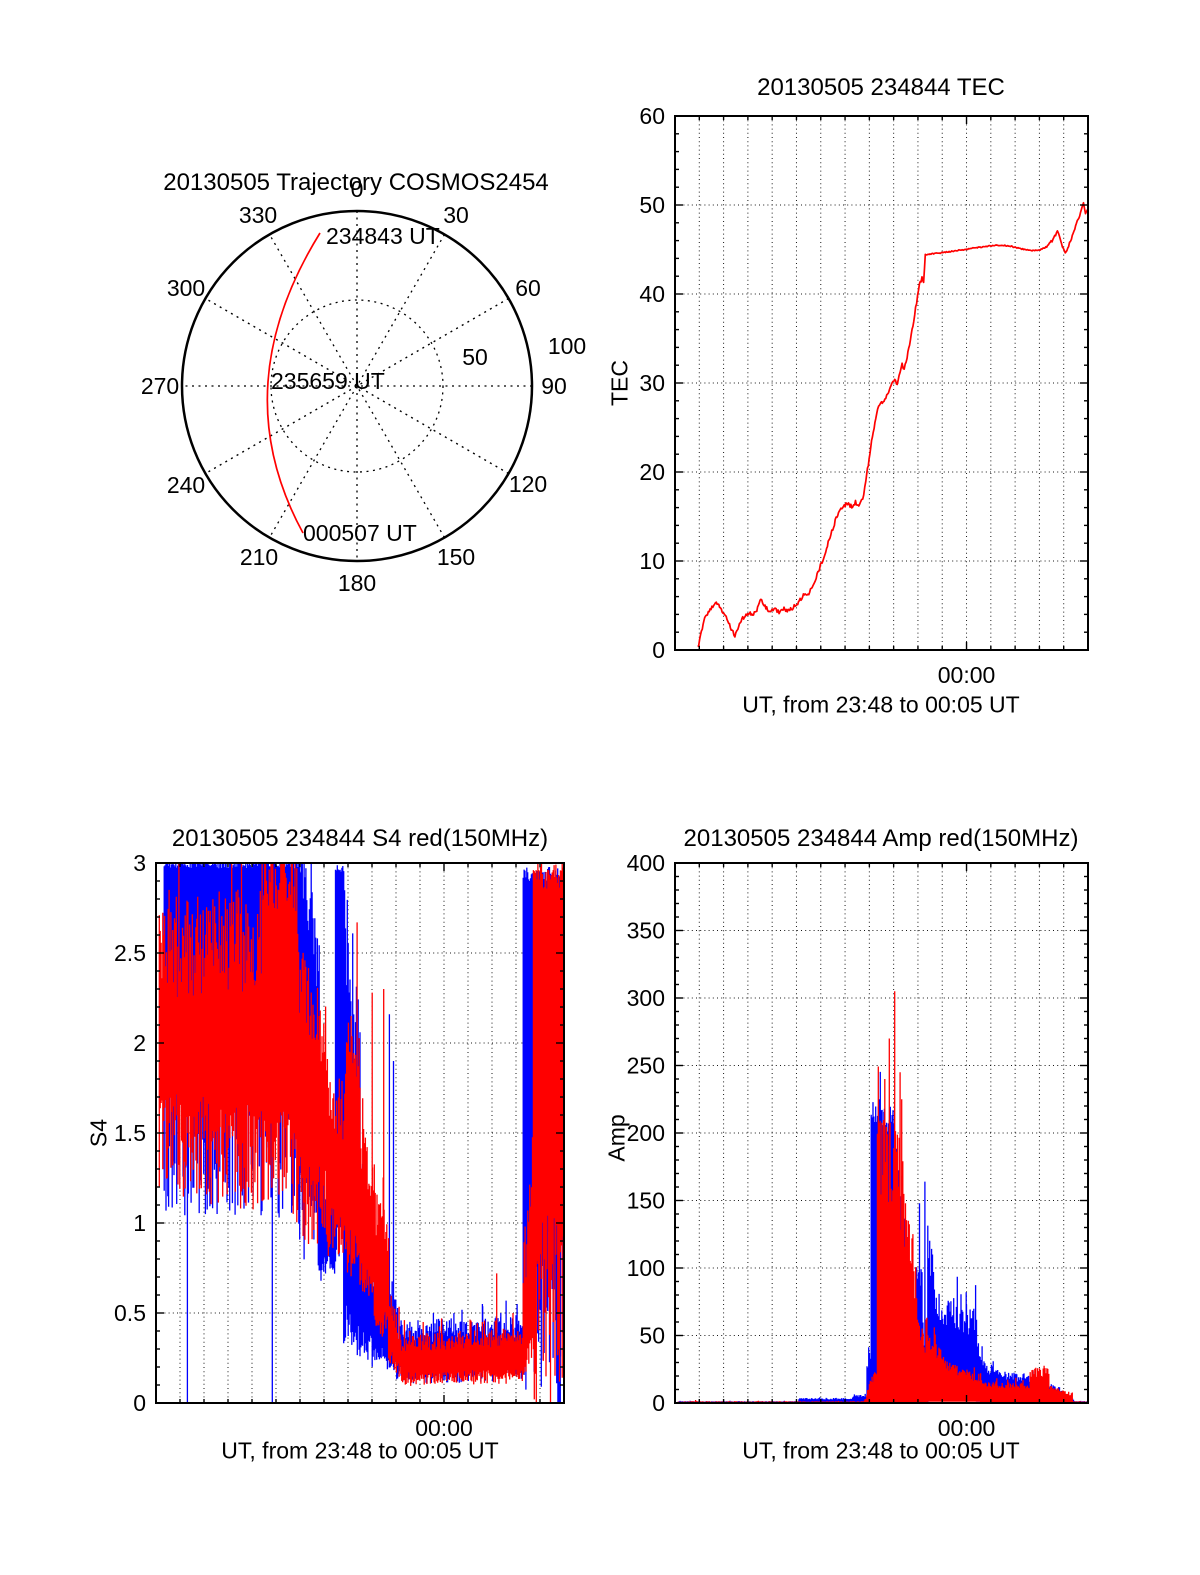 This screenshot has height=1575, width=1200. I want to click on tec-ytick-label: 50, so click(652, 205).